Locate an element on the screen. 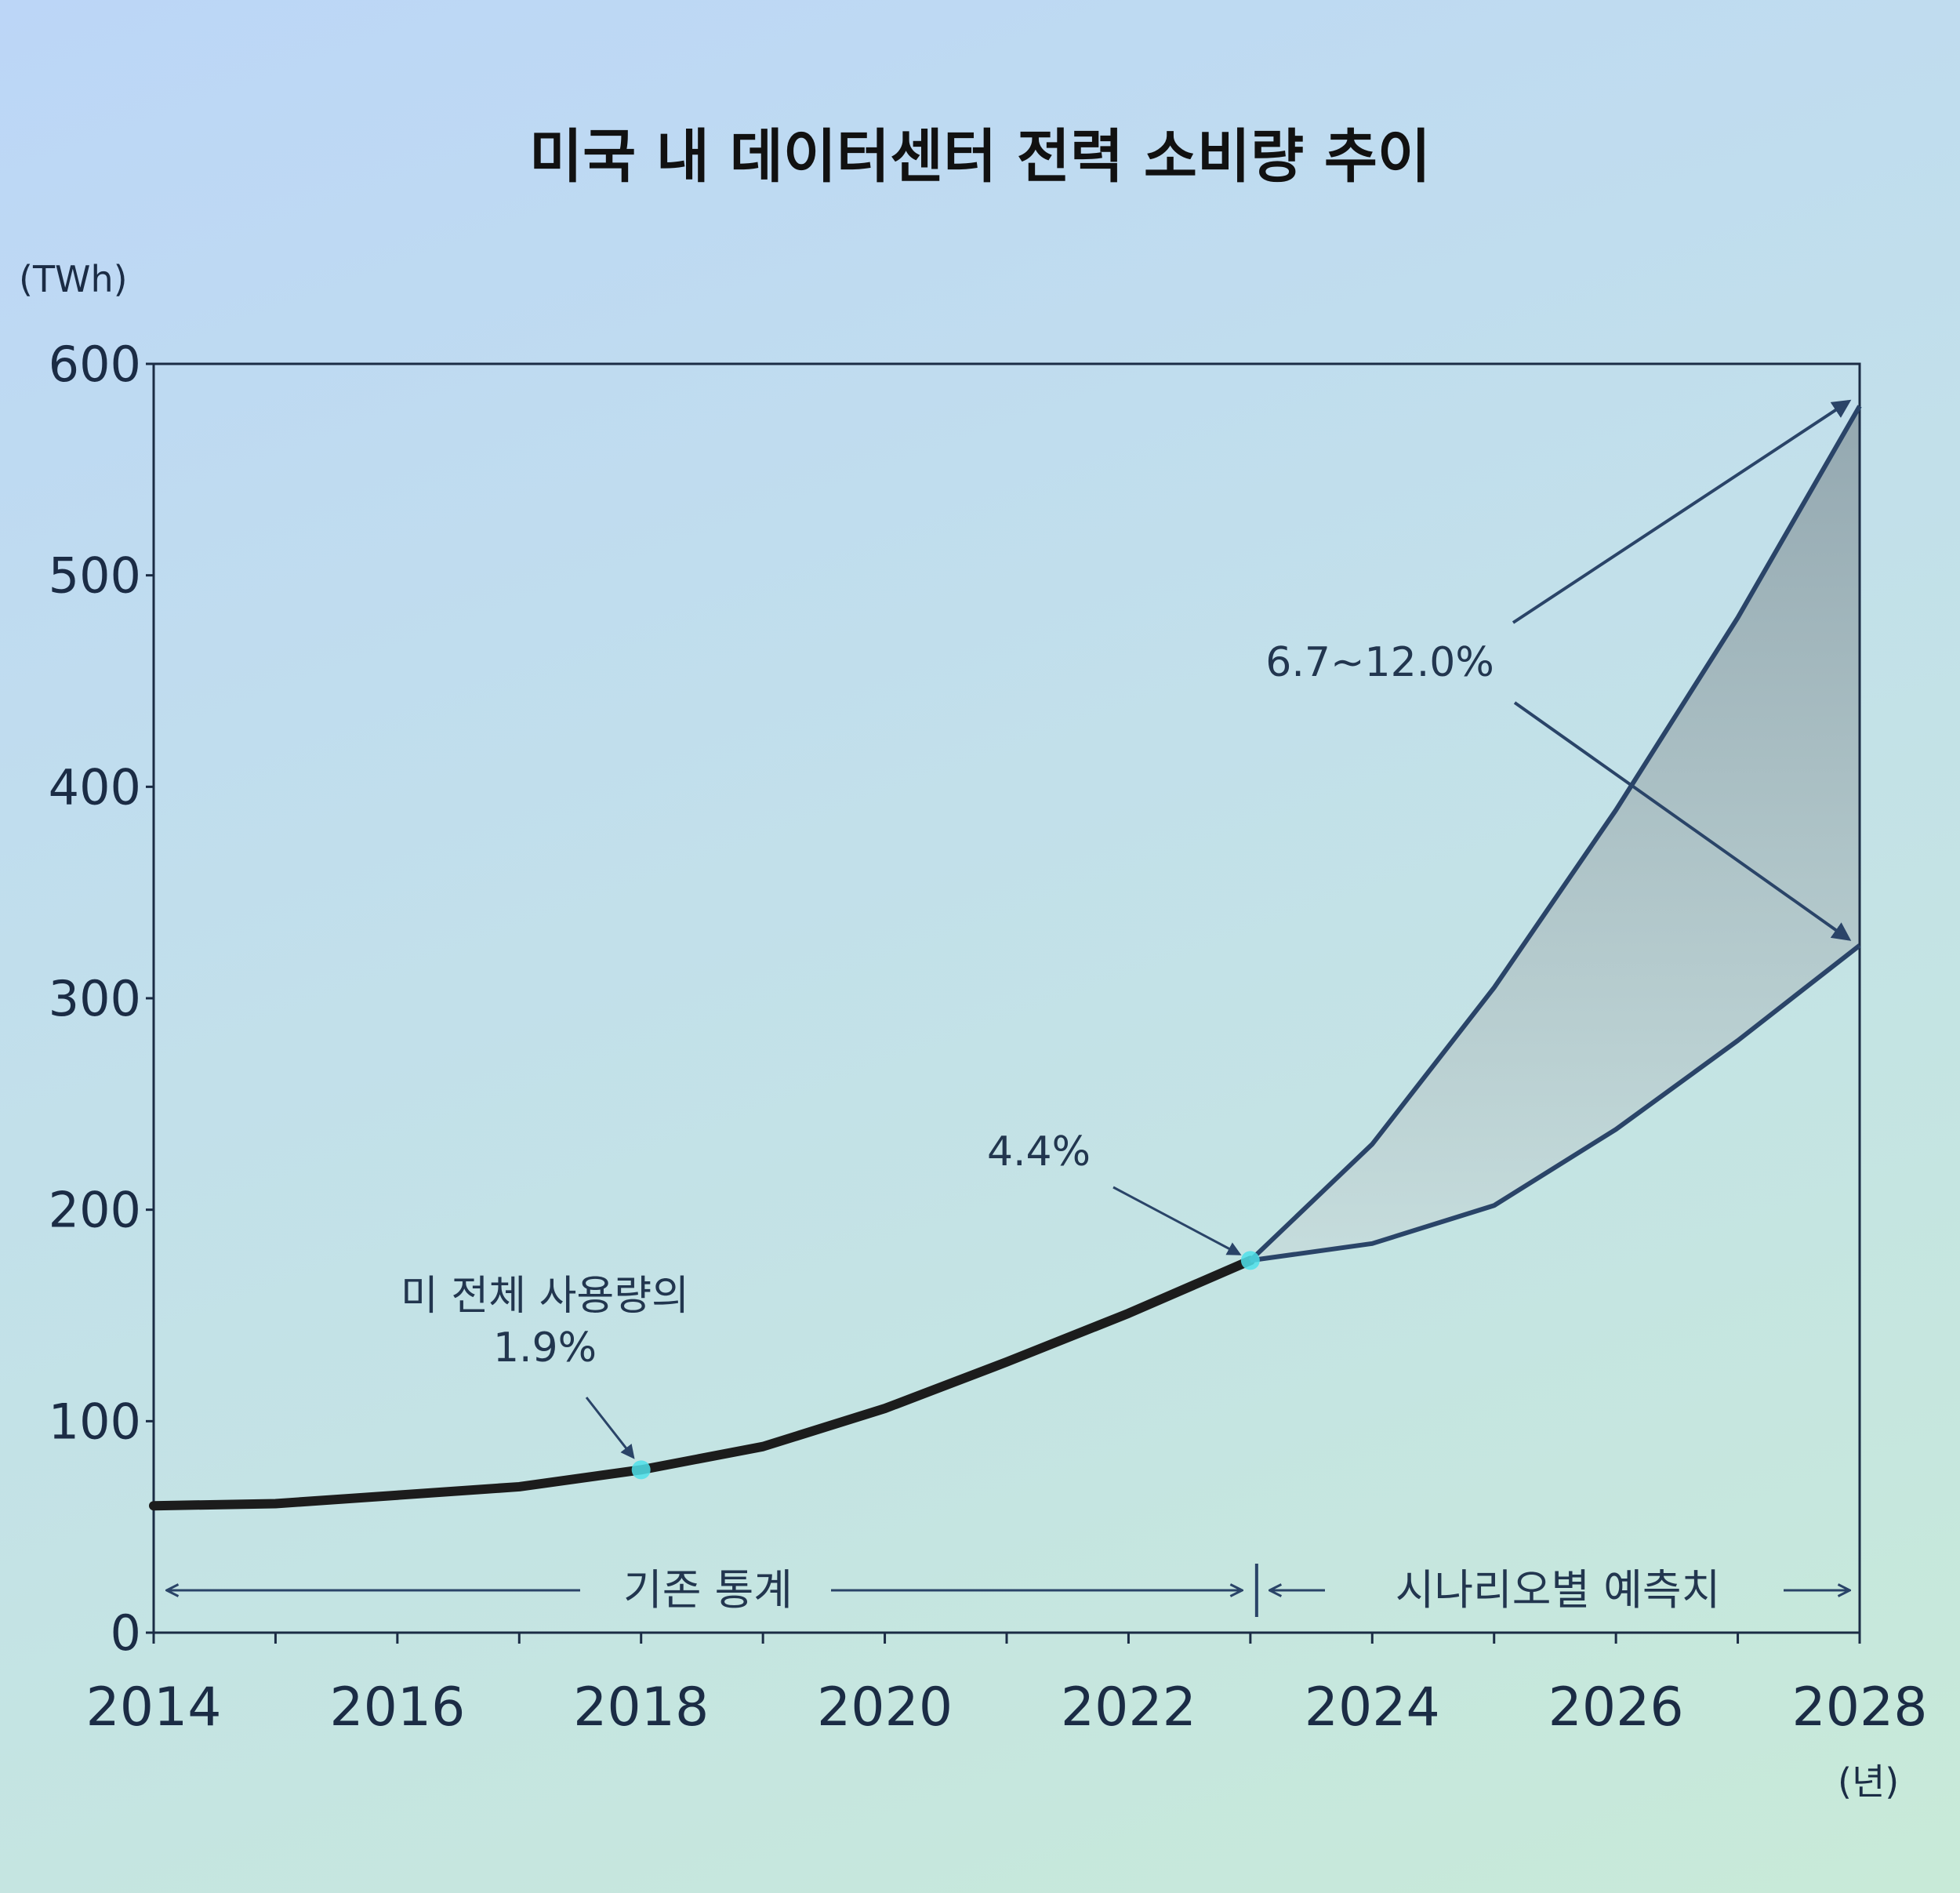 Image resolution: width=1960 pixels, height=1893 pixels. y-tick-label: 300 is located at coordinates (95, 999).